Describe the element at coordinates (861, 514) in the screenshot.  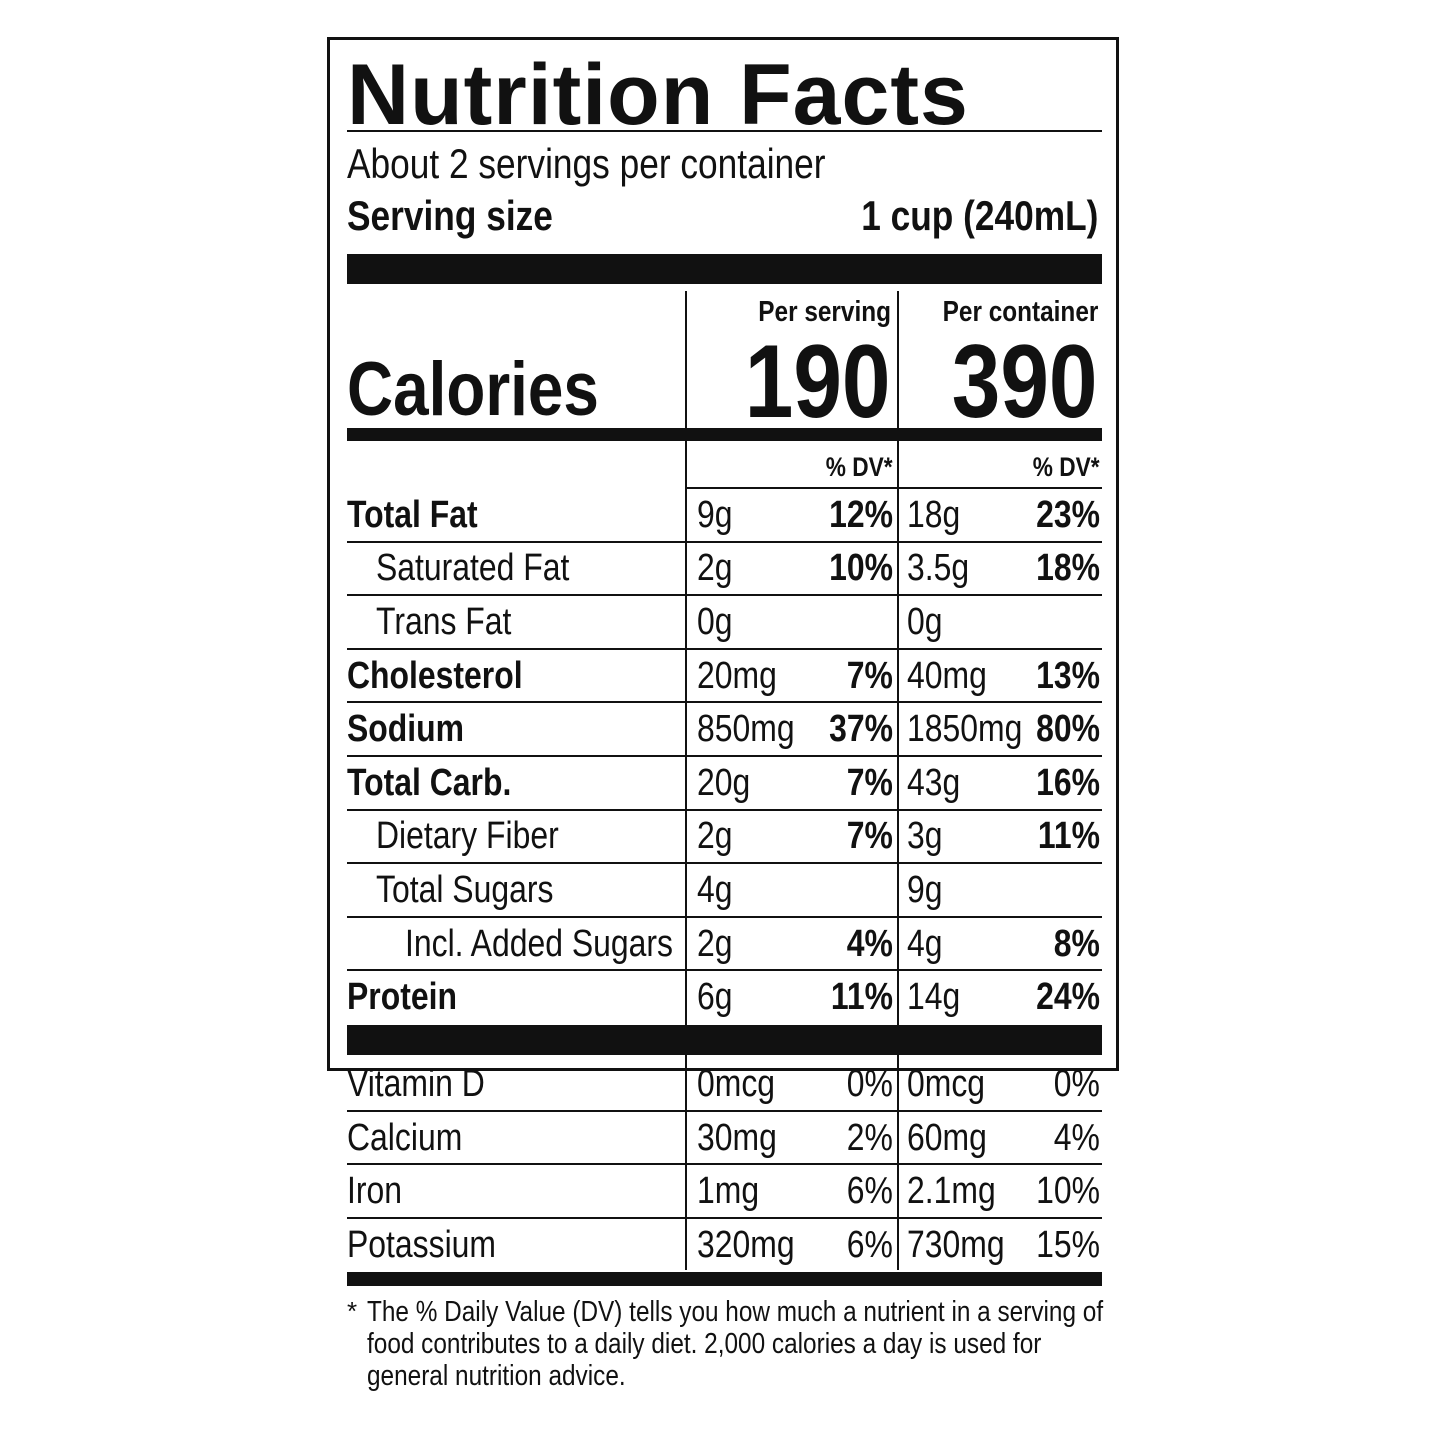
I see `daily-value: 12%` at that location.